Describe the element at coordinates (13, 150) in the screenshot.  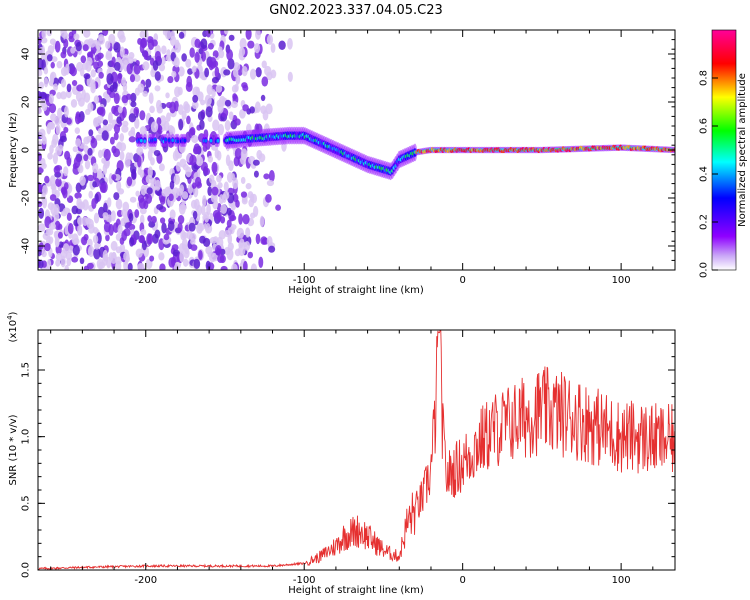
I see `spectrogram-y-axis-label: Frequency (Hz)` at that location.